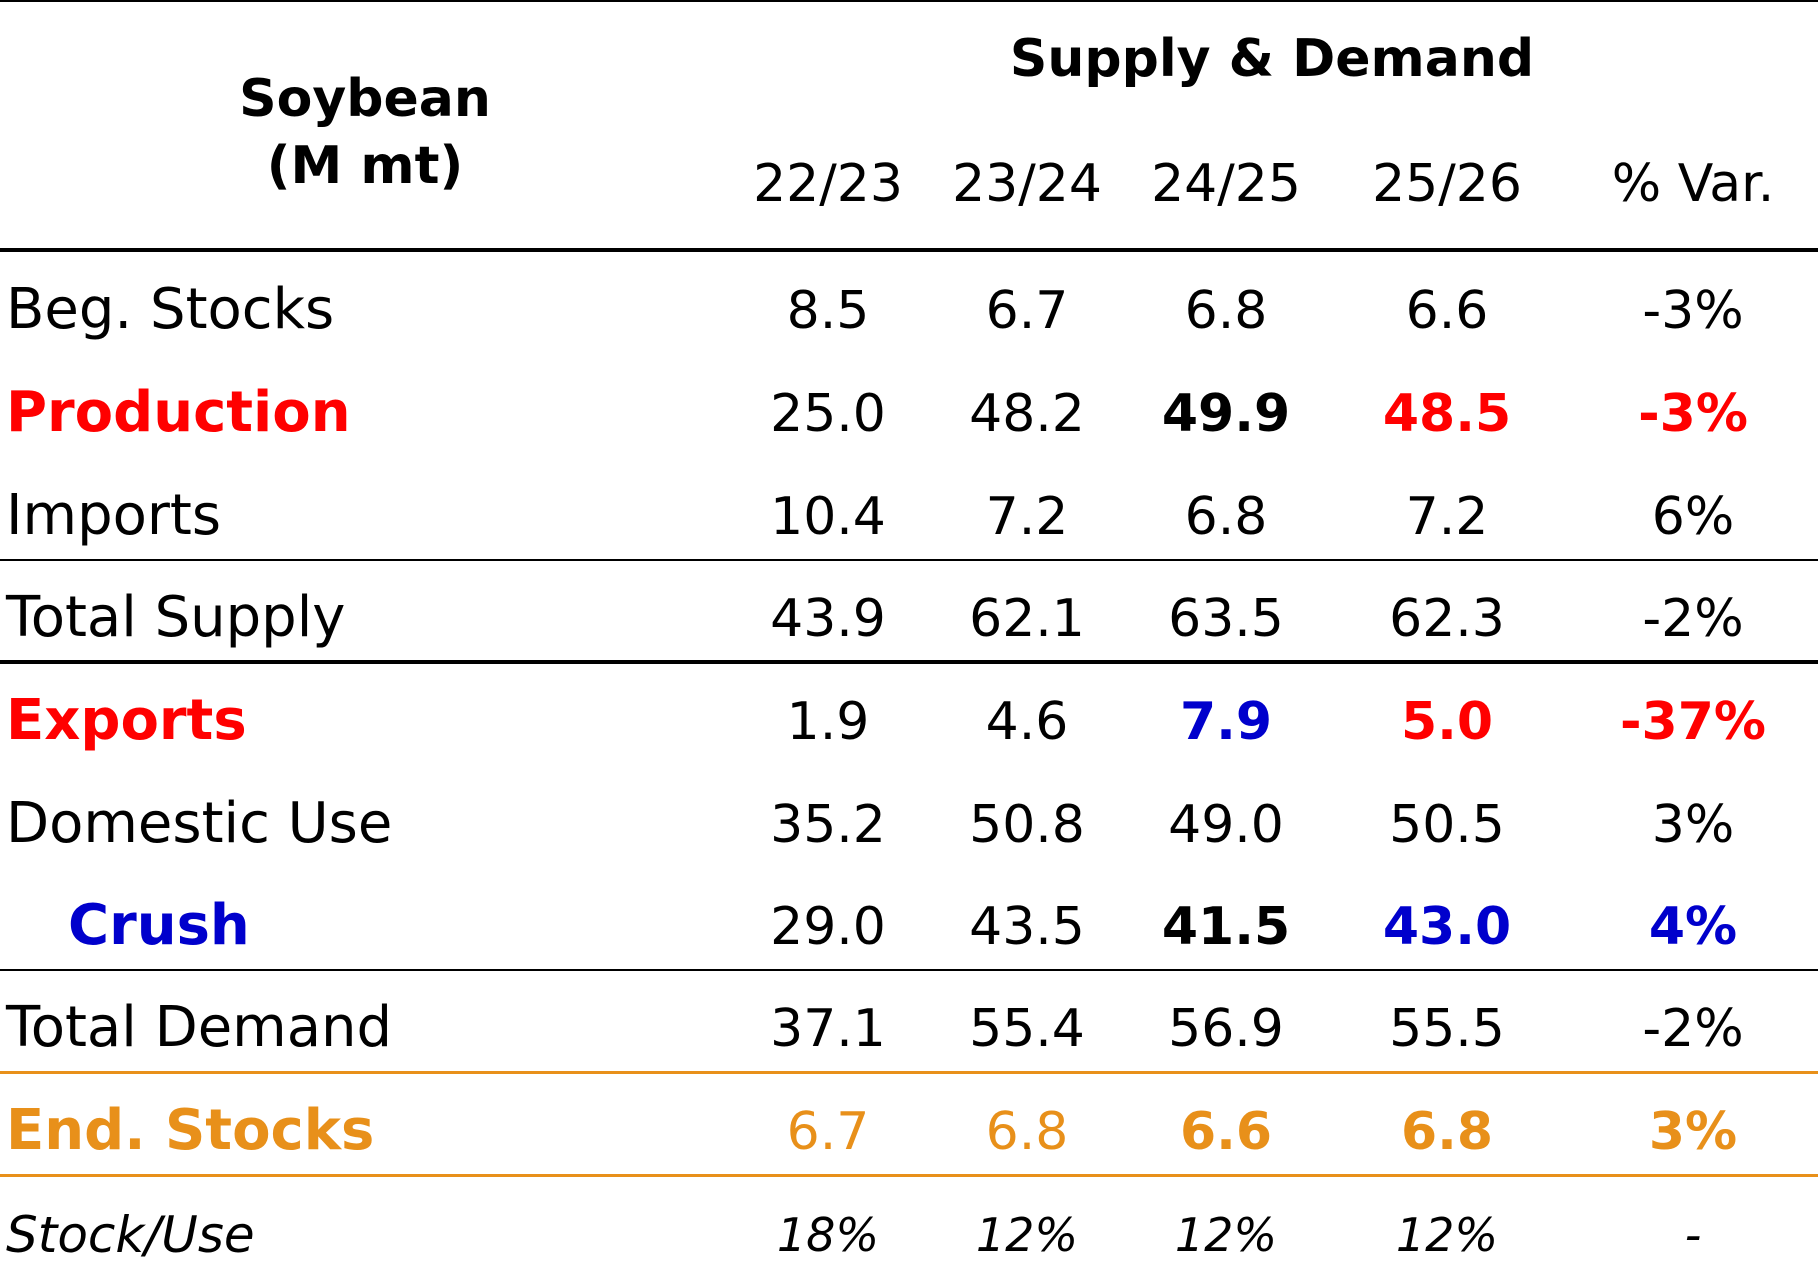 This screenshot has width=1818, height=1288. Describe the element at coordinates (1027, 1132) in the screenshot. I see `cell-end-stocks-23-24: 6.8` at that location.